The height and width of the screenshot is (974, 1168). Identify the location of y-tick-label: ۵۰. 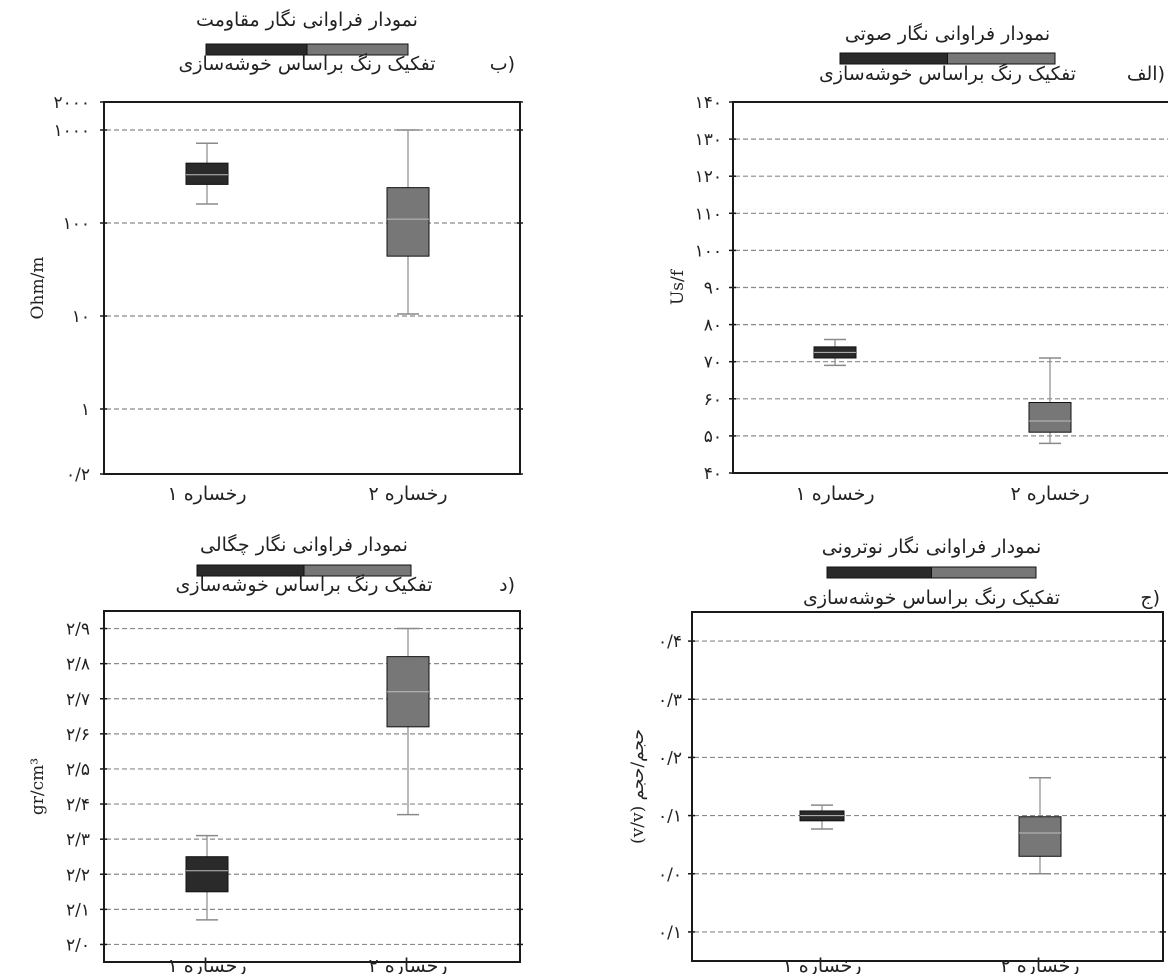
(713, 437).